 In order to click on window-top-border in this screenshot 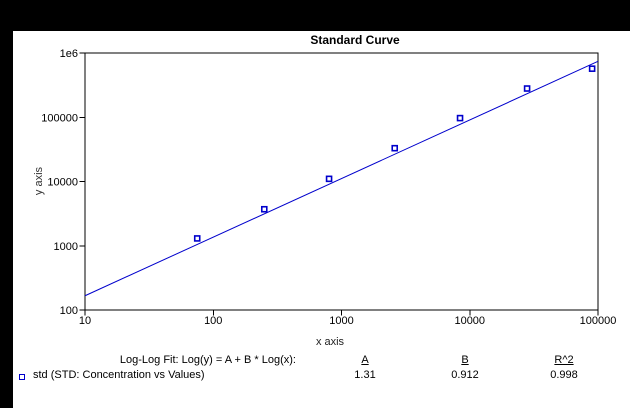, I will do `click(315, 15)`.